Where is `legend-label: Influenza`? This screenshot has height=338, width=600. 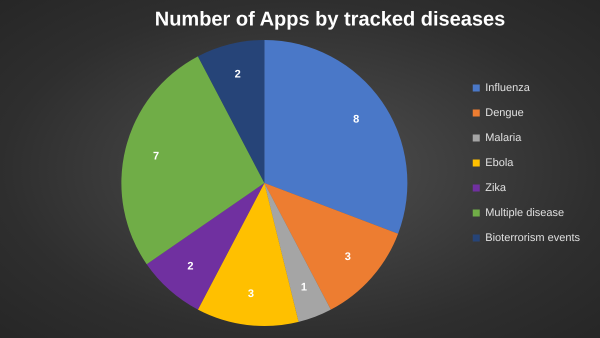 legend-label: Influenza is located at coordinates (508, 88).